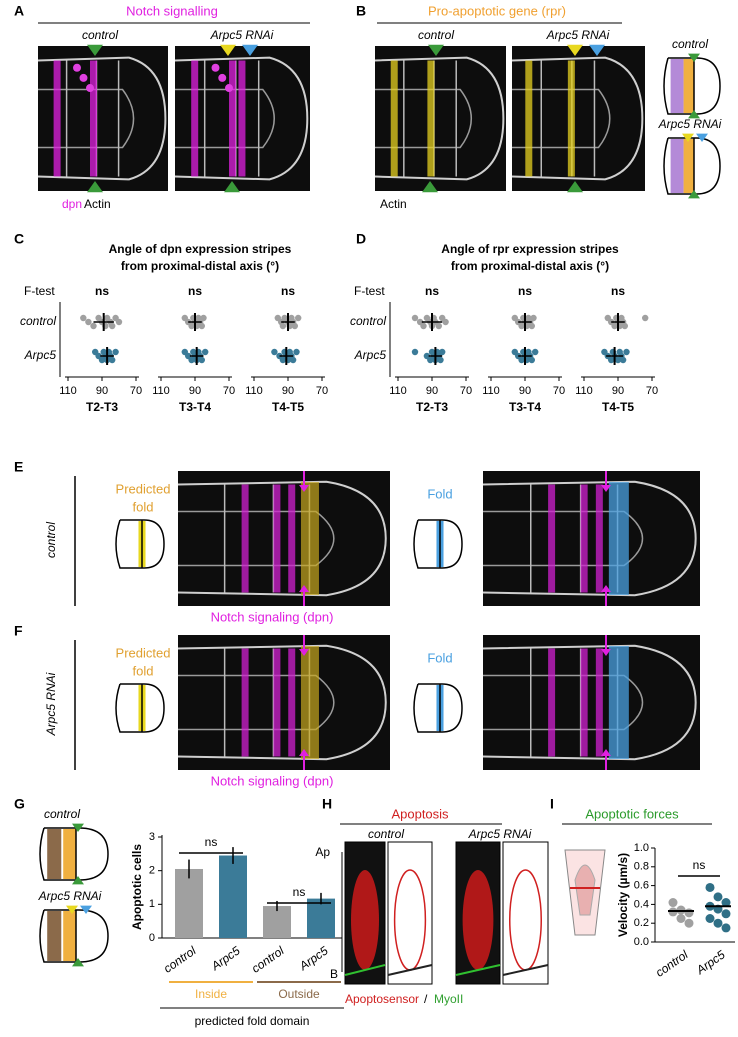  Describe the element at coordinates (361, 239) in the screenshot. I see `panel-letter: D` at that location.